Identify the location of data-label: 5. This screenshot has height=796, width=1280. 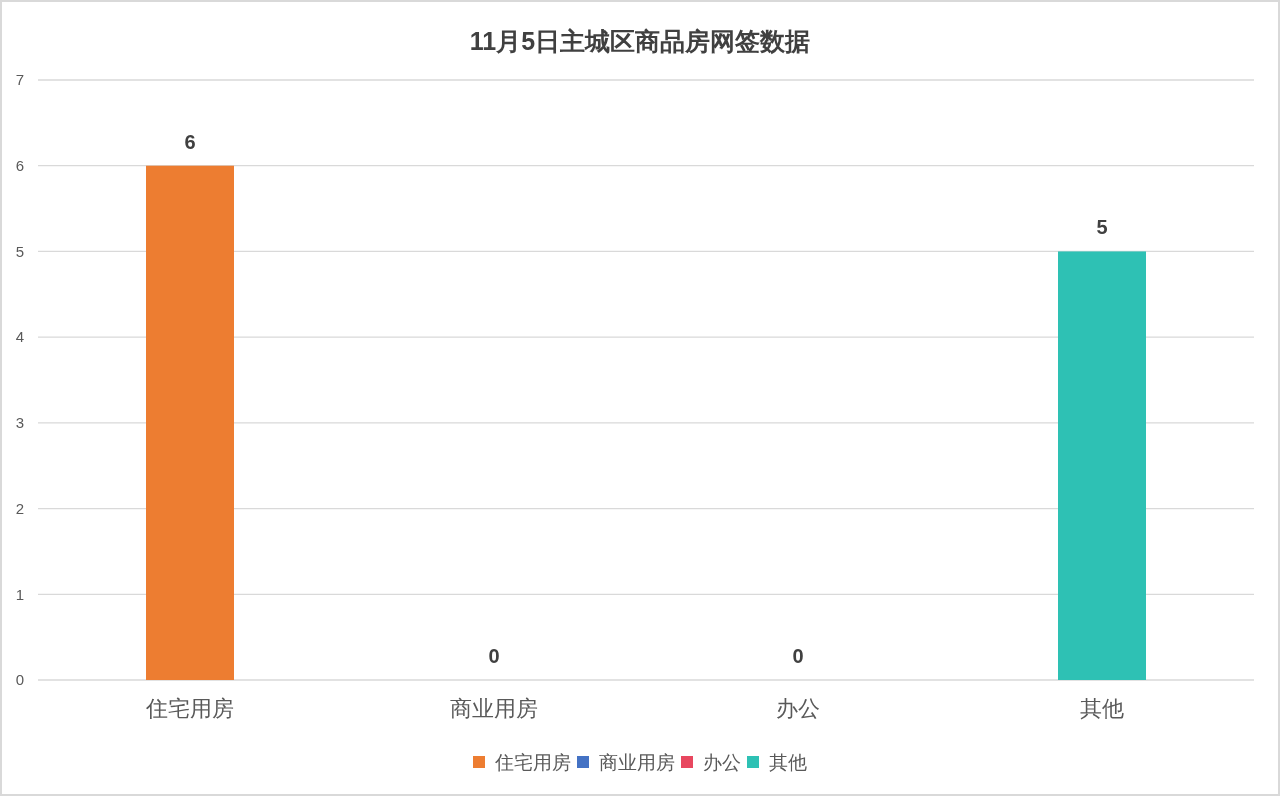
(1102, 227).